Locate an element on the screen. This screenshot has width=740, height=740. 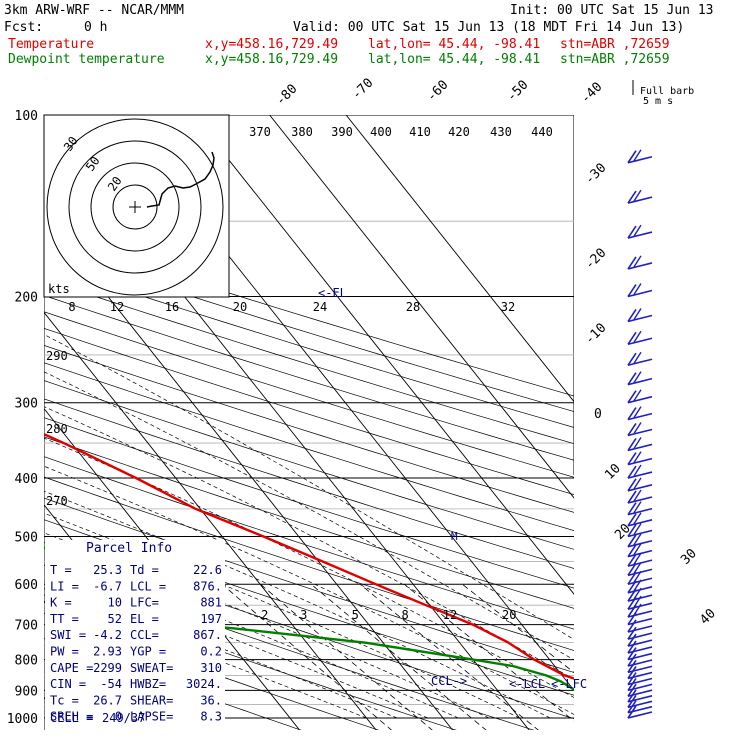
parcel-row-value: 22.6 is located at coordinates (207, 570).